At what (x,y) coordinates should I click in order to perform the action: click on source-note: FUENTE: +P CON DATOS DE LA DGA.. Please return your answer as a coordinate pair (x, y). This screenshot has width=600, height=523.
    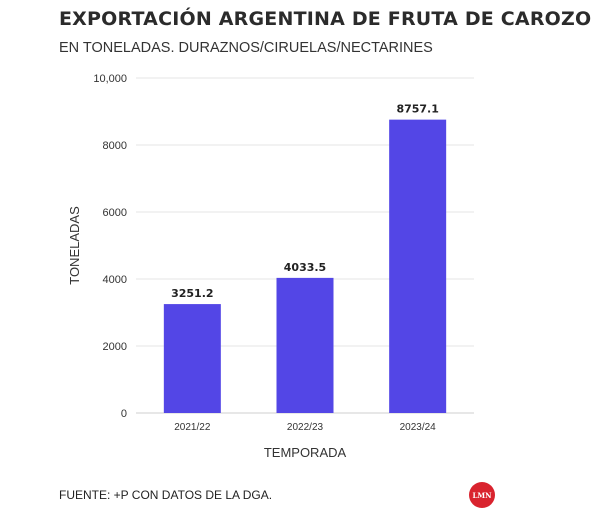
    Looking at the image, I should click on (166, 495).